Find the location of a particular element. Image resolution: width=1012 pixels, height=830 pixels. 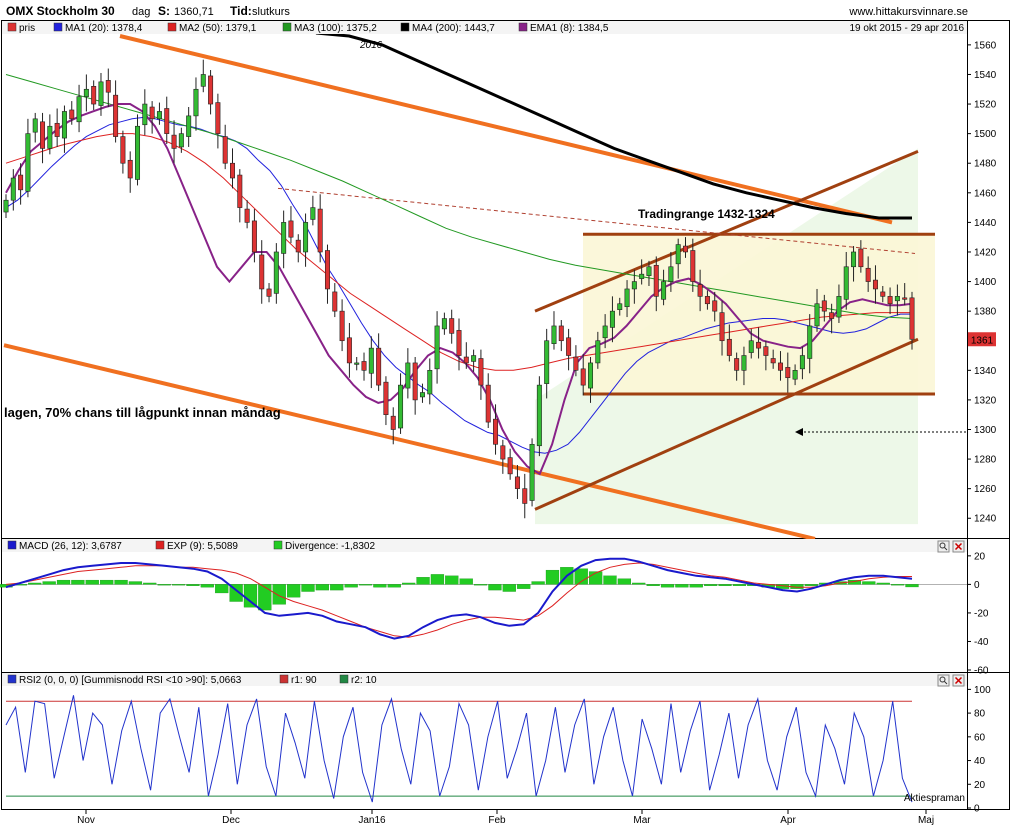

legend-label: MA1 (20): 1378,4 is located at coordinates (104, 28).